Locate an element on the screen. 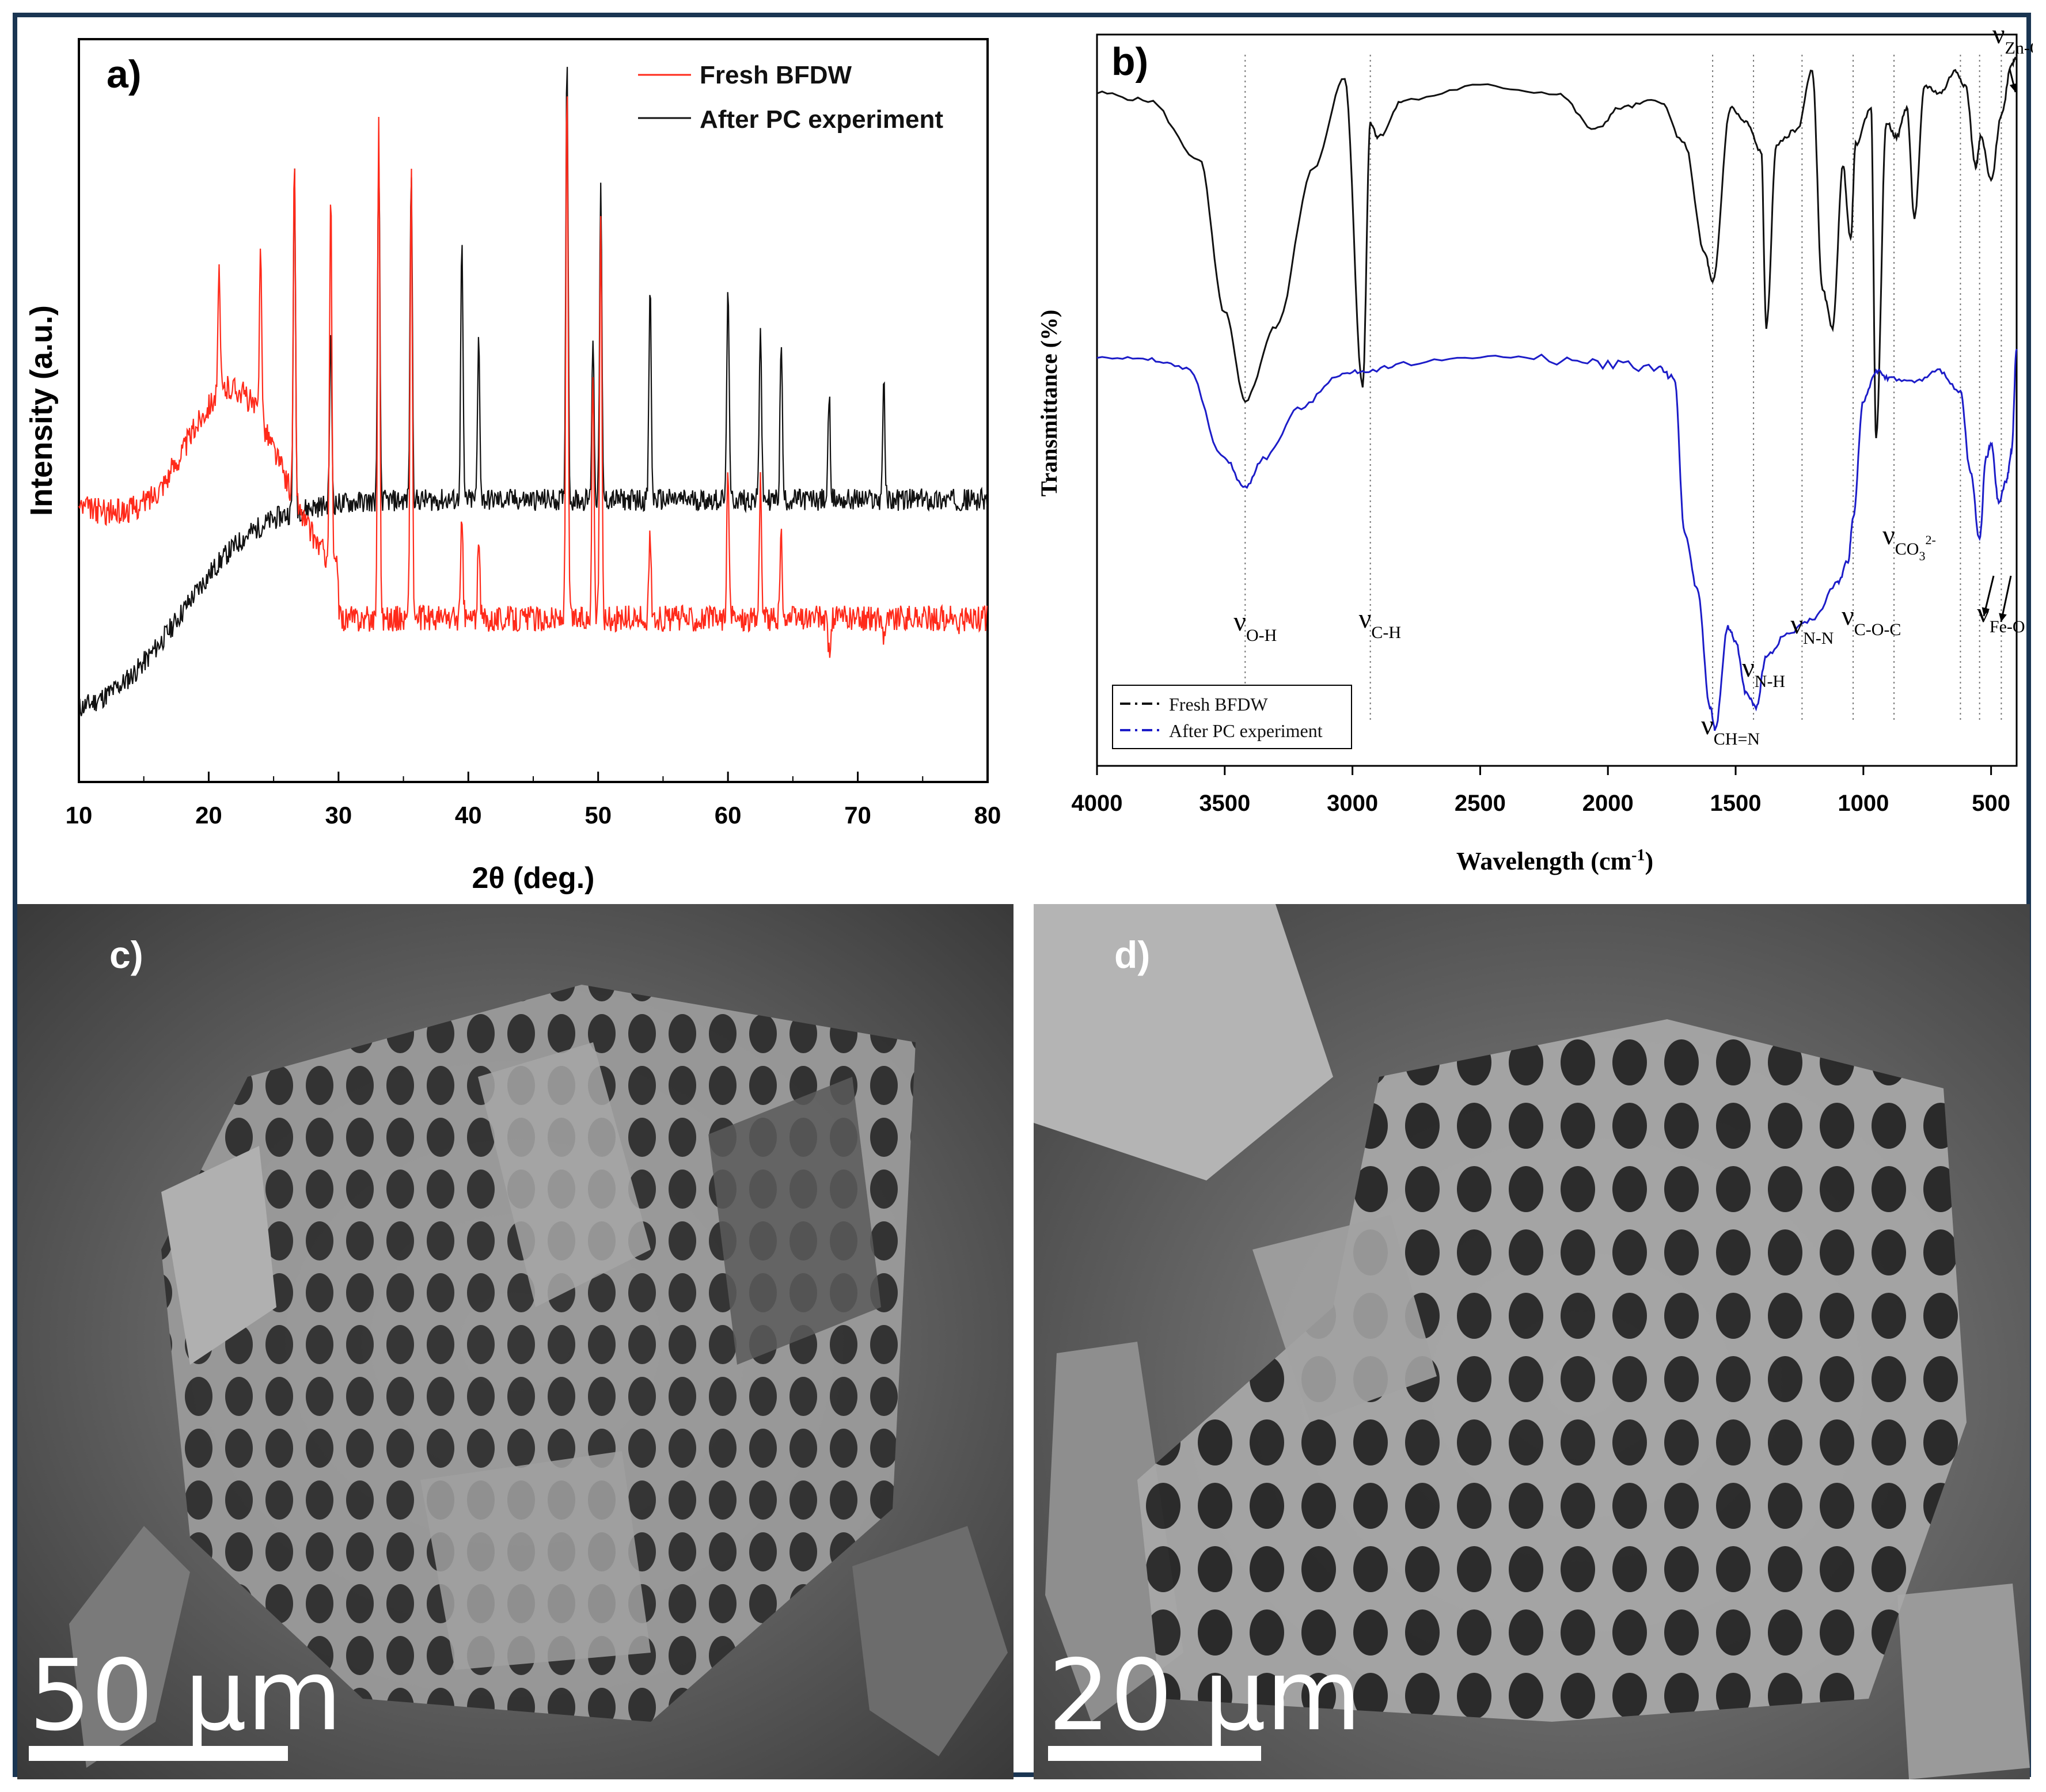 This screenshot has width=2046, height=1792. panel-d-label: d) is located at coordinates (1132, 955).